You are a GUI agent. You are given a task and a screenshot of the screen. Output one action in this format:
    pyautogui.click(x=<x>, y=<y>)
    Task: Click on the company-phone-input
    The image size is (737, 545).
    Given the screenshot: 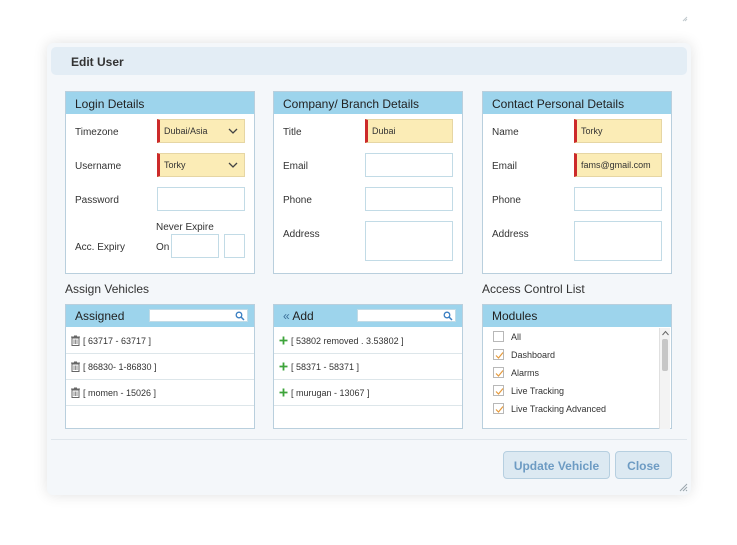 What is the action you would take?
    pyautogui.click(x=409, y=199)
    